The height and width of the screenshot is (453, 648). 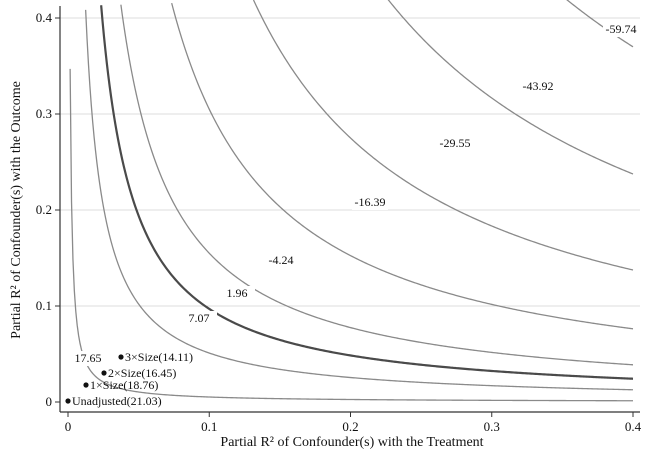 I want to click on contour-label-2: 1.96, so click(x=237, y=293).